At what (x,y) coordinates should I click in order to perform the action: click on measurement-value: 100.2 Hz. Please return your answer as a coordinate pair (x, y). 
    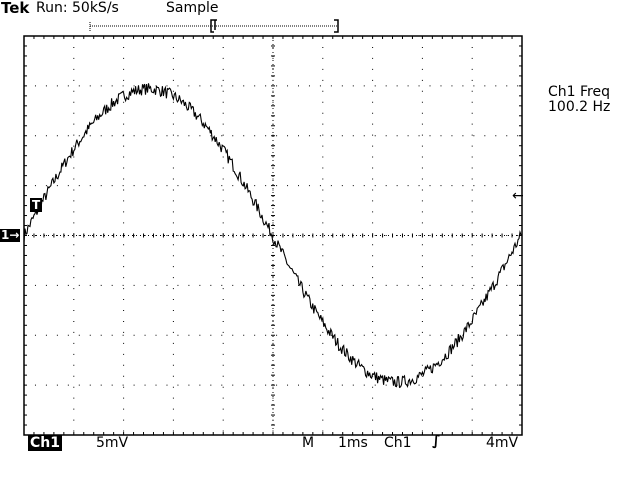
    Looking at the image, I should click on (579, 107).